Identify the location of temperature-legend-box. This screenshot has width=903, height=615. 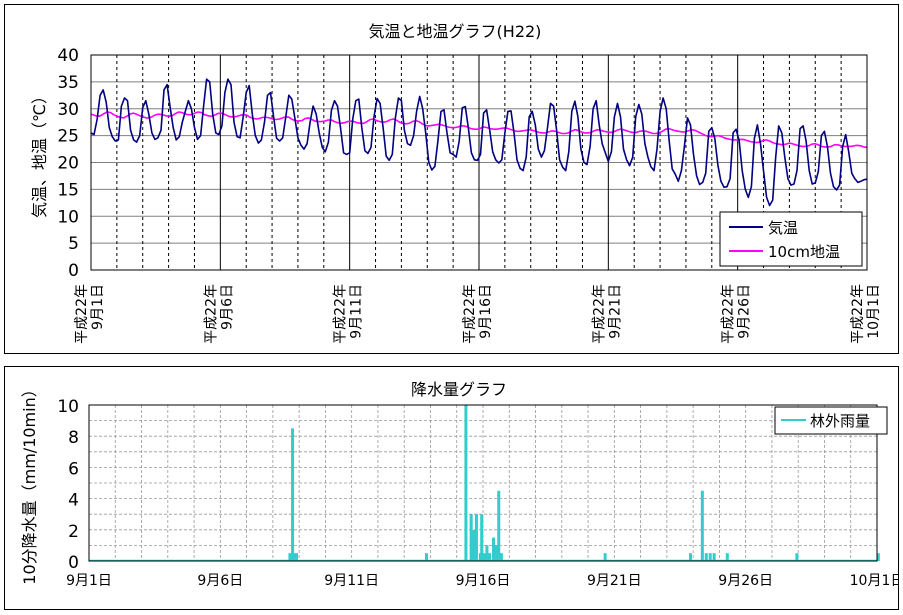
(791, 239).